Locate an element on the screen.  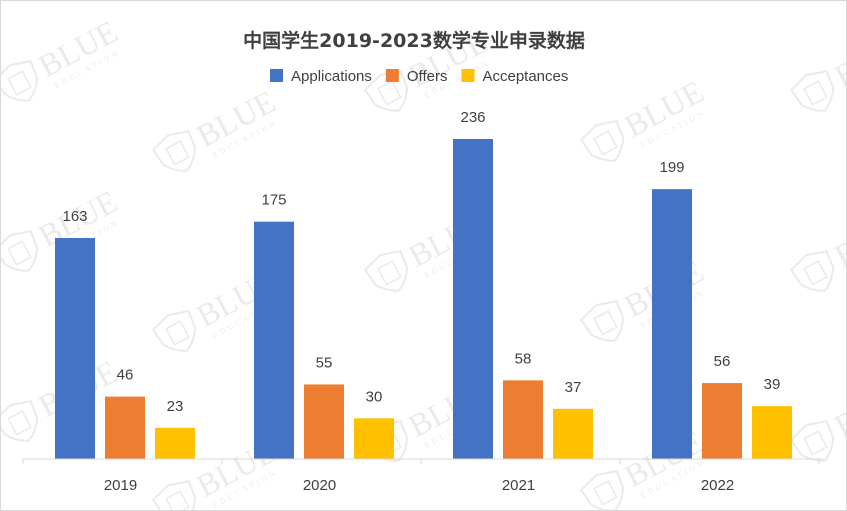
x-tick-label-2022: 2022 is located at coordinates (717, 485).